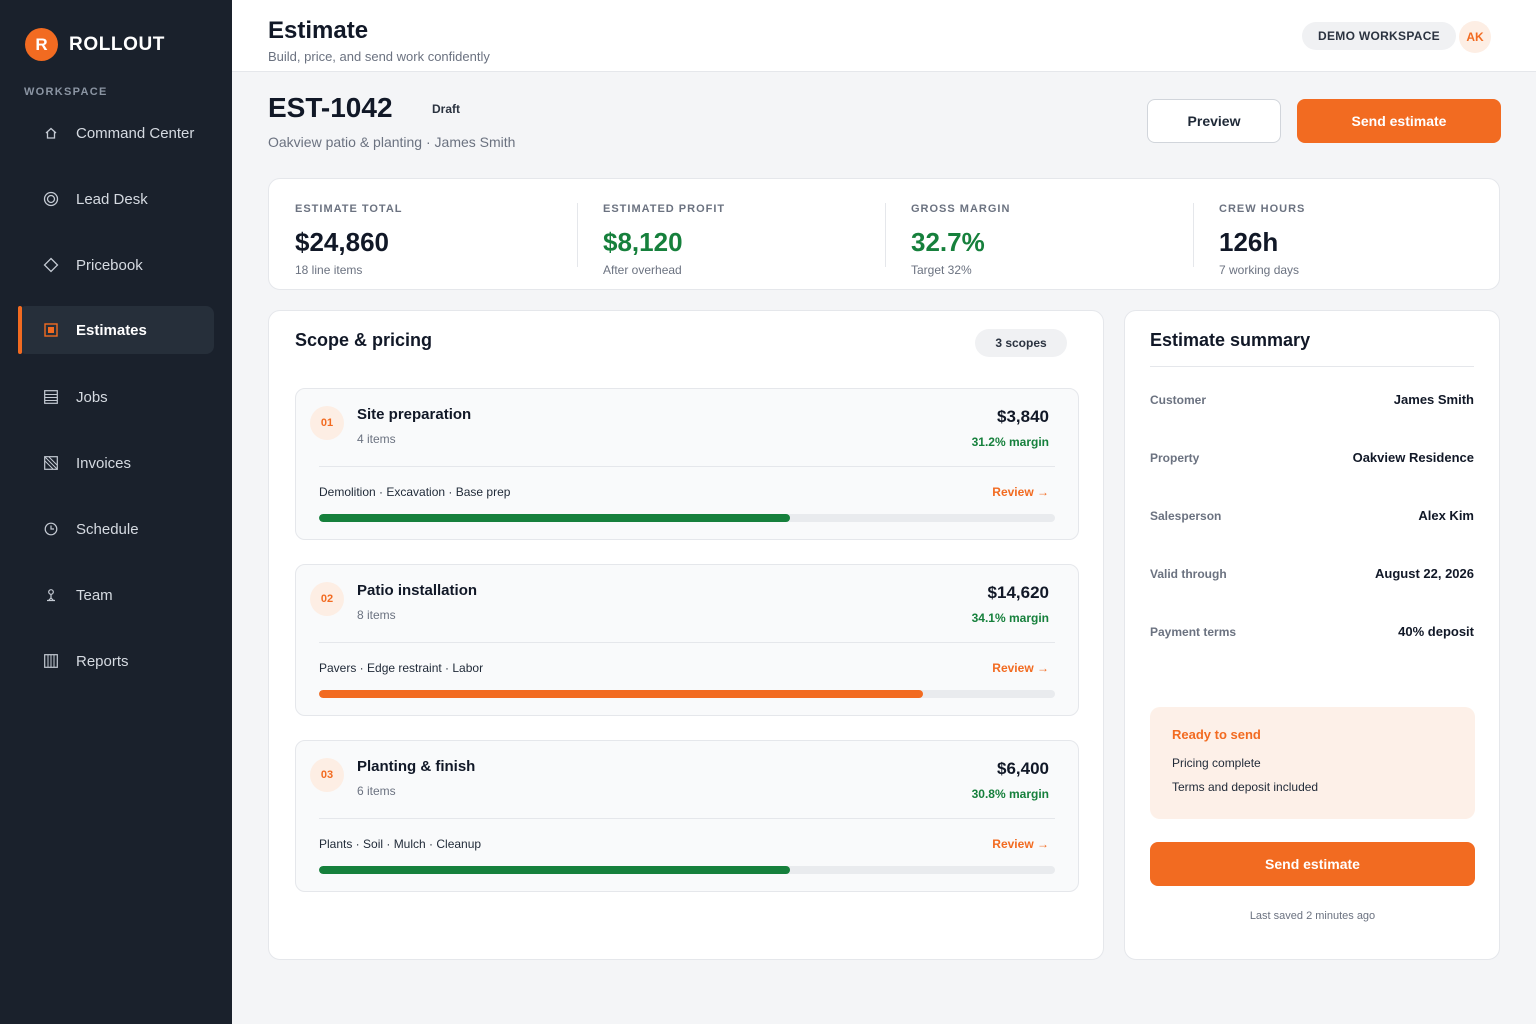  Describe the element at coordinates (107, 529) in the screenshot. I see `sidebar-item-label: Schedule` at that location.